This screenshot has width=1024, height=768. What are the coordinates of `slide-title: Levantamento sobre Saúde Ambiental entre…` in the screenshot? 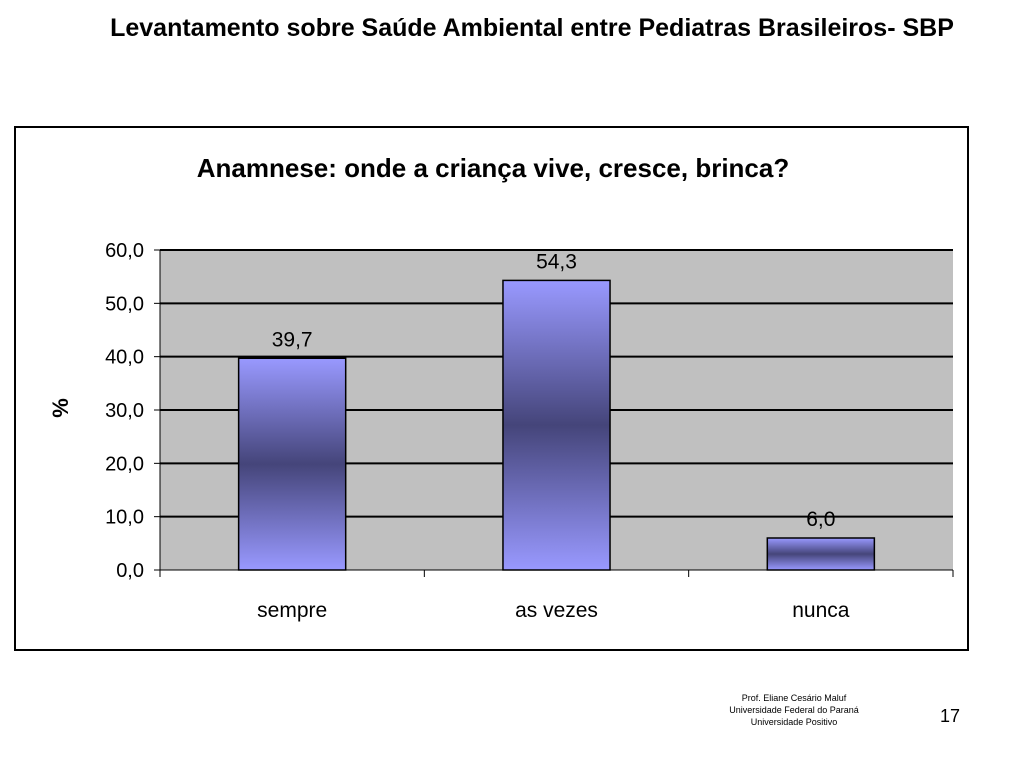 It's located at (532, 28).